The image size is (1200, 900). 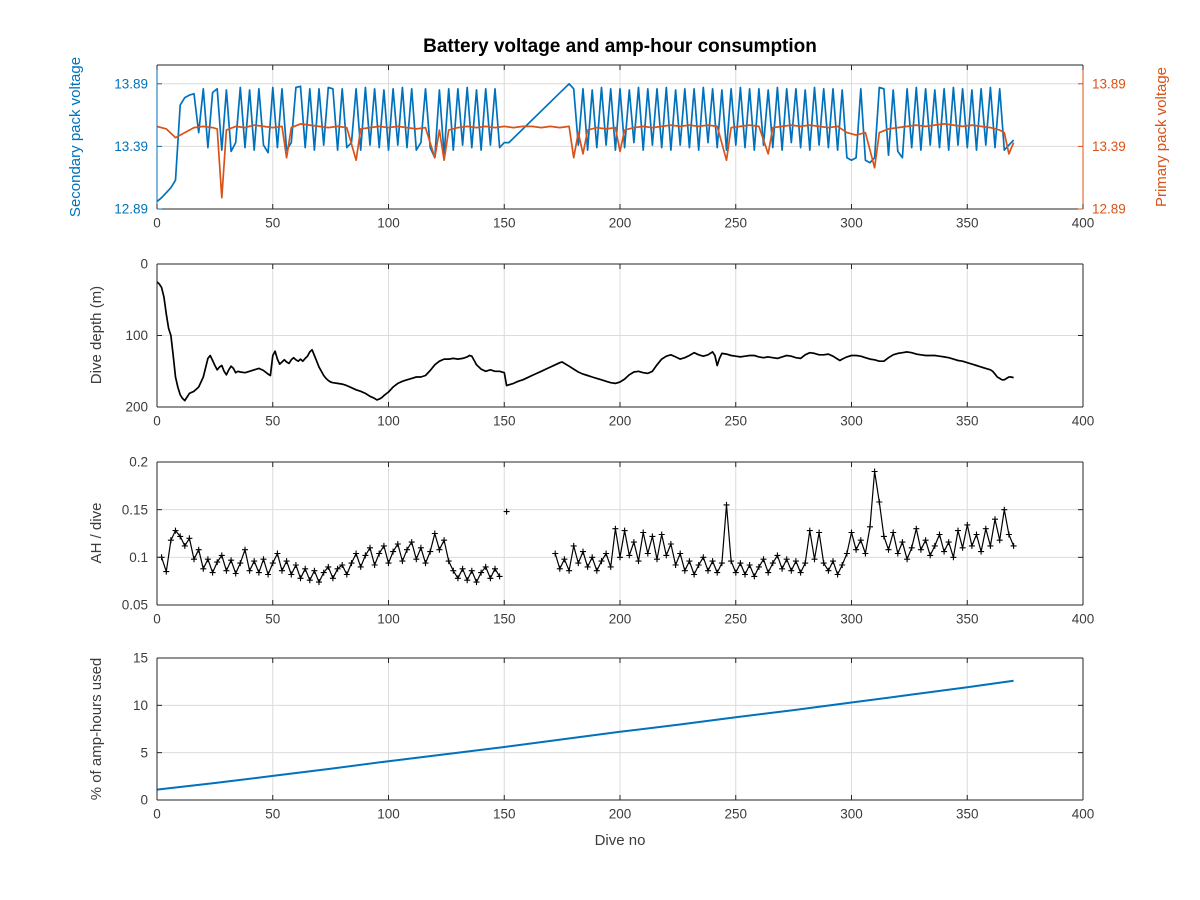 I want to click on ytick-label-left: 0.05, so click(x=135, y=605).